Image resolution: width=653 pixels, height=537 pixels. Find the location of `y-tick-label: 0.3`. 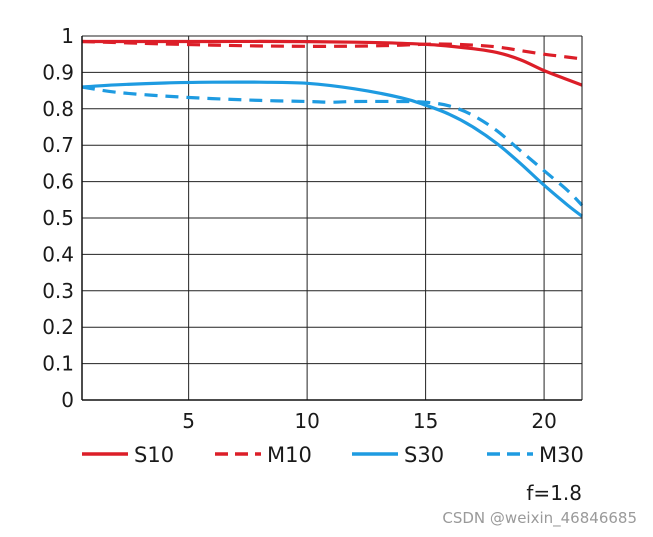

y-tick-label: 0.3 is located at coordinates (58, 291).